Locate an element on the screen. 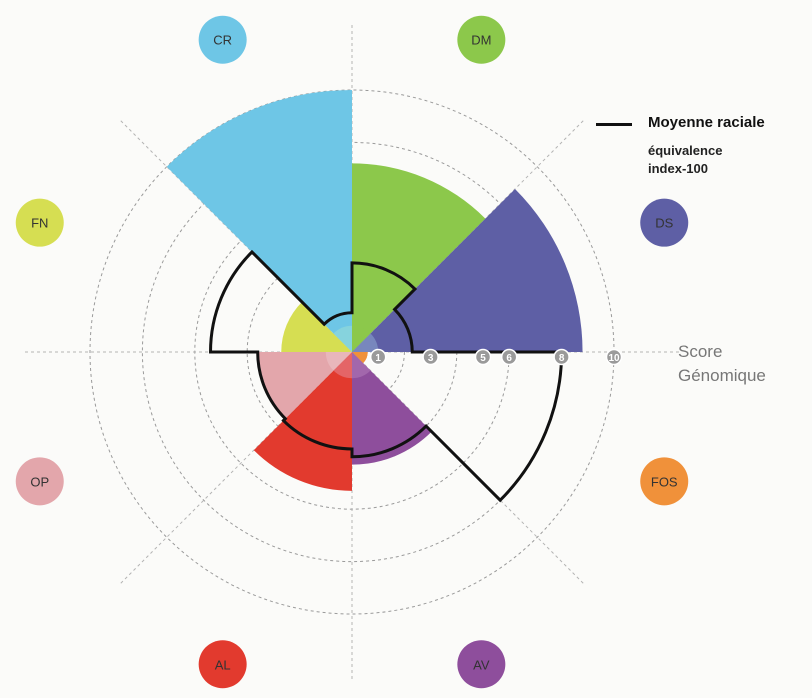 The width and height of the screenshot is (812, 698). category-label-op: OP is located at coordinates (39, 481).